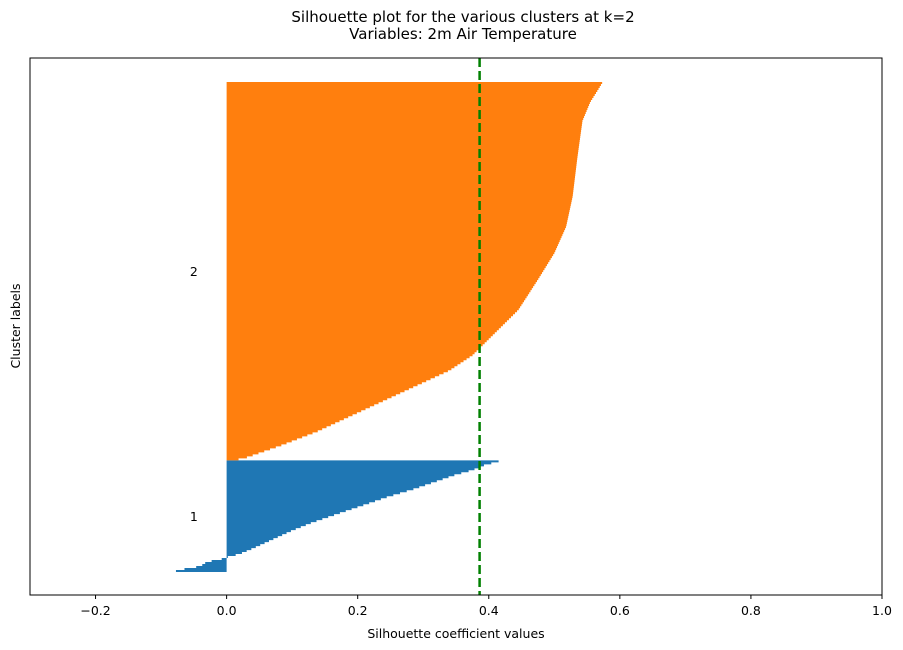 The width and height of the screenshot is (903, 650). What do you see at coordinates (882, 610) in the screenshot?
I see `x-tick-label: 1.0` at bounding box center [882, 610].